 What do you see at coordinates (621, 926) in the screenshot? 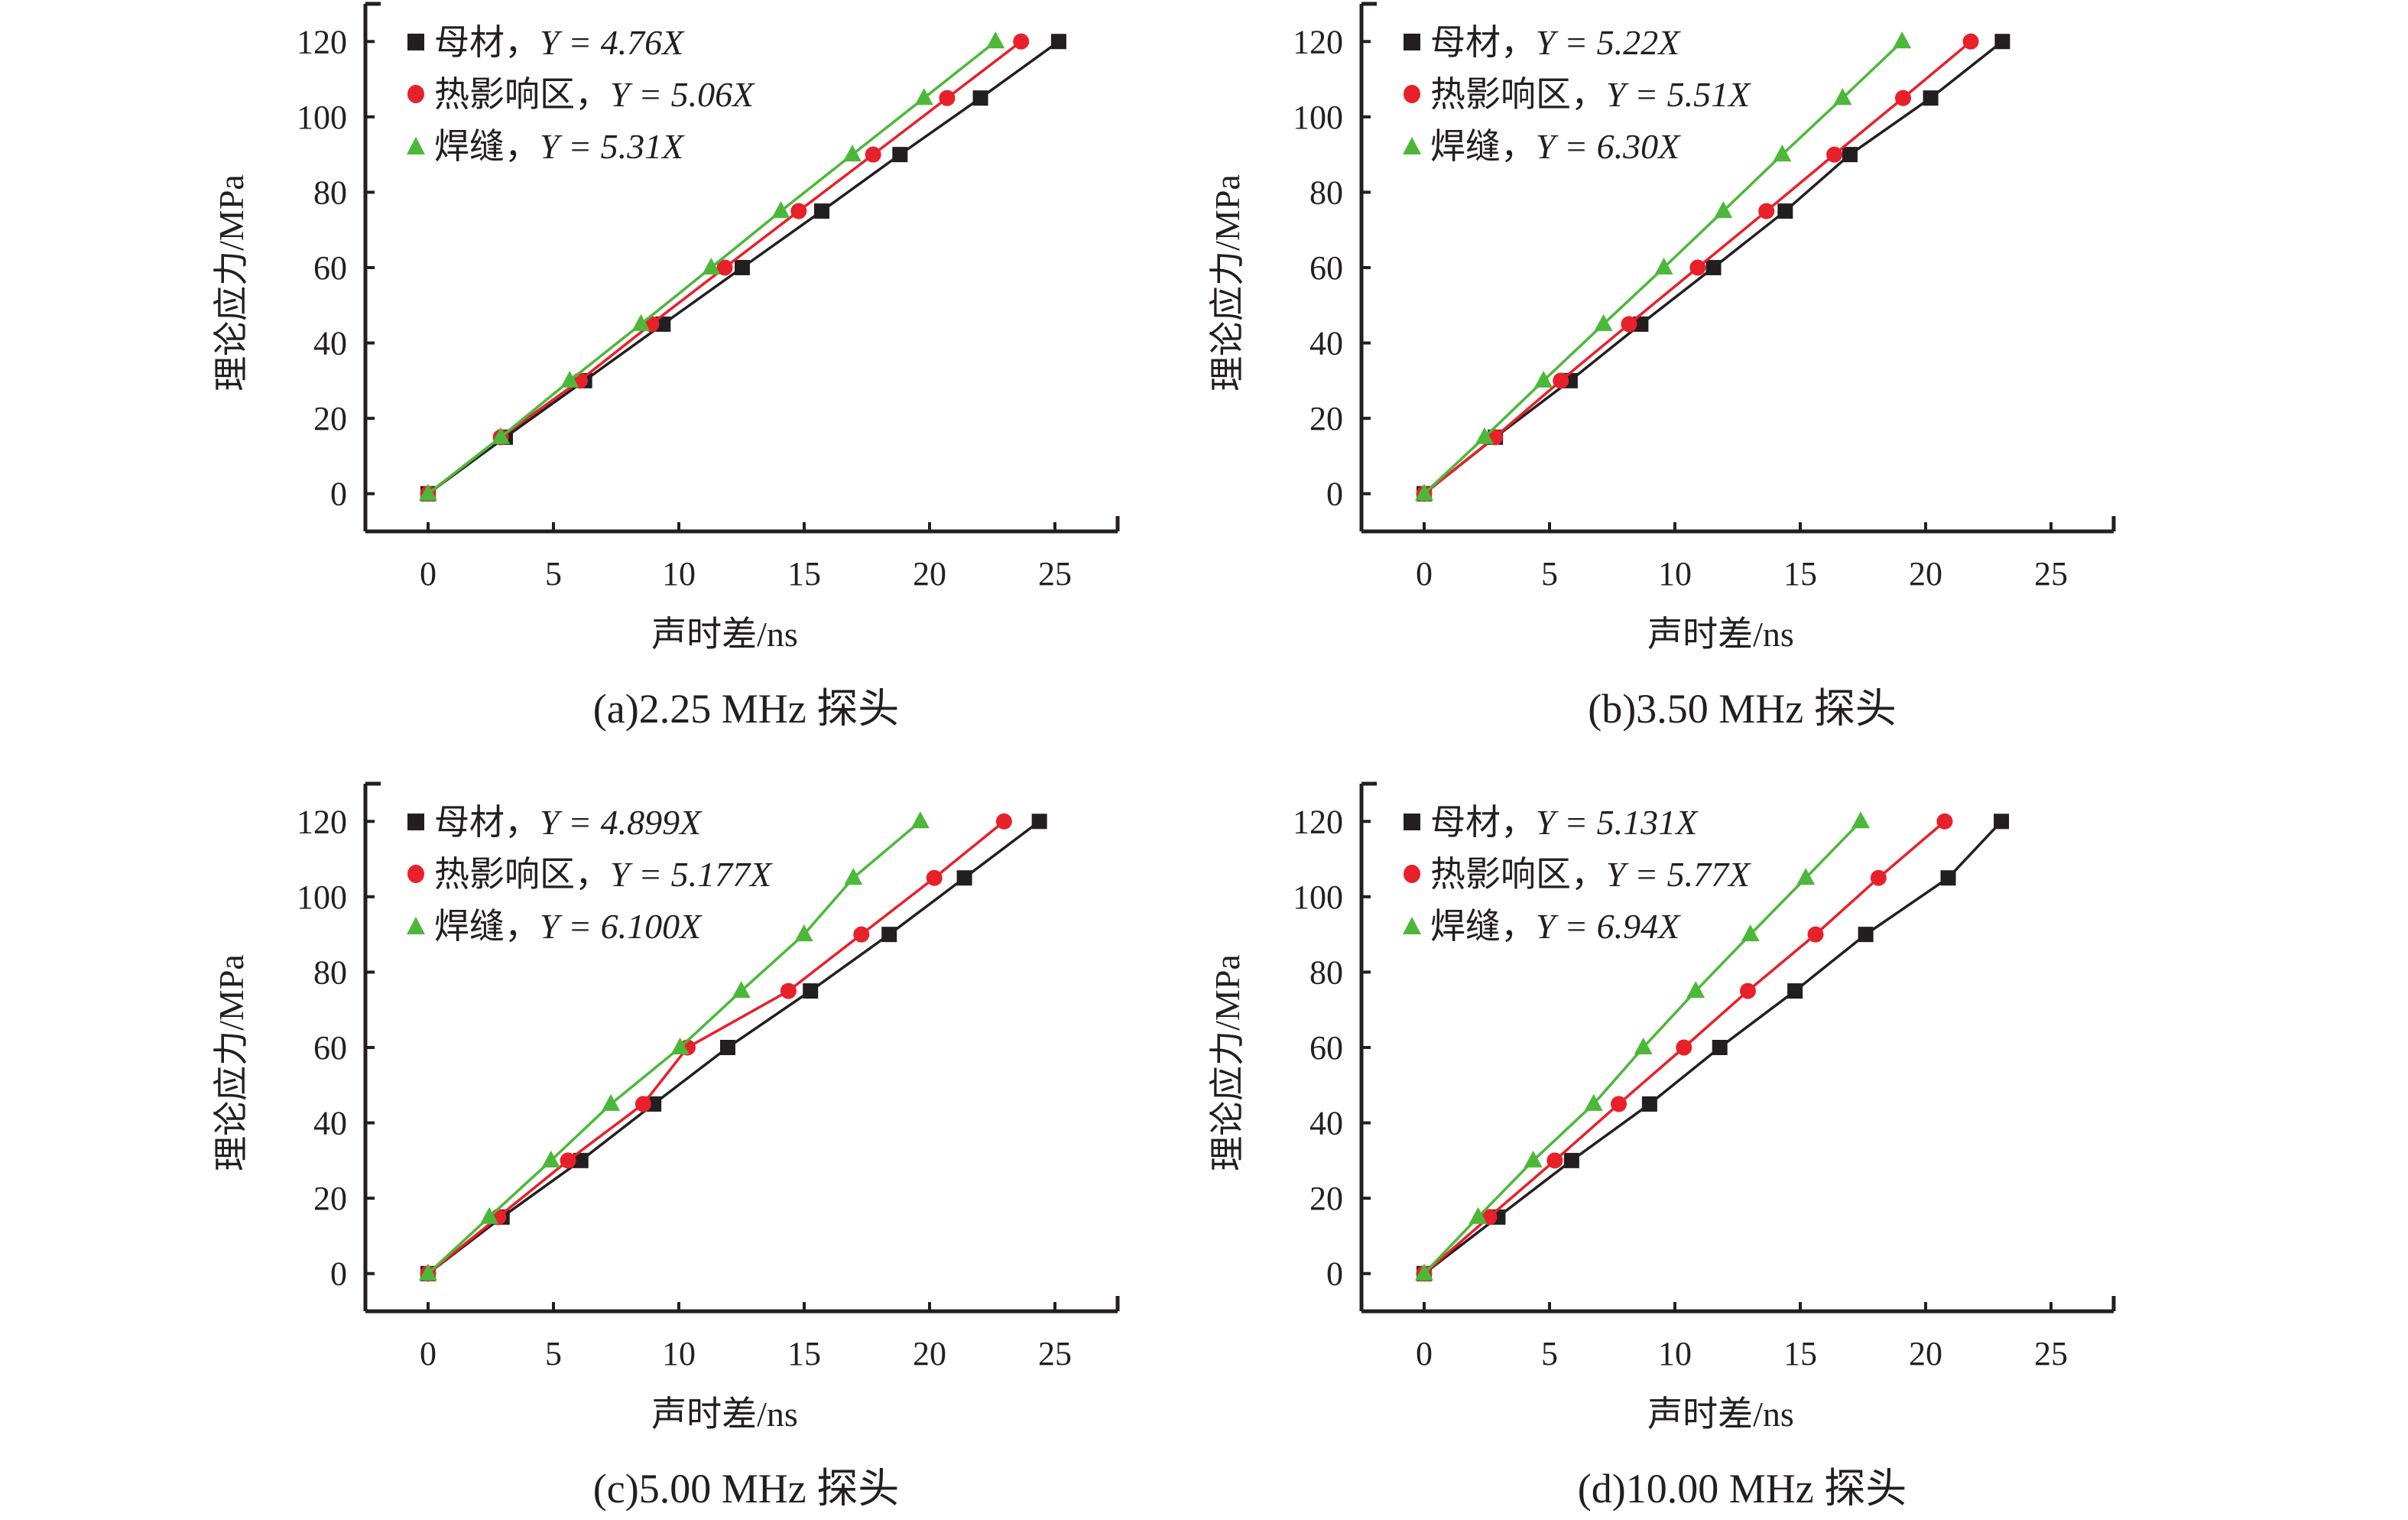
I see `legend-equation: Y = 6.100X` at bounding box center [621, 926].